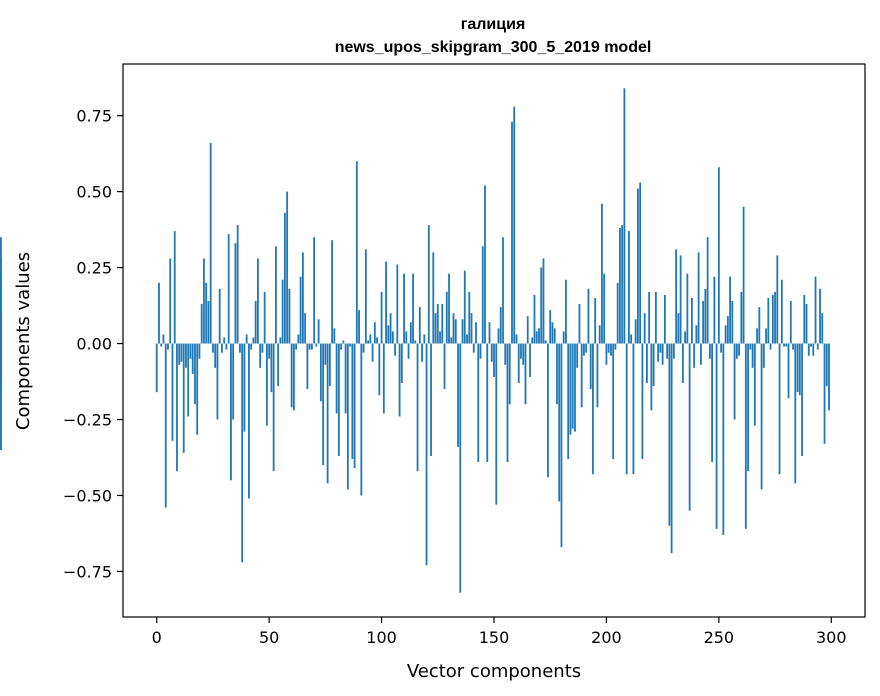 Image resolution: width=880 pixels, height=696 pixels. Describe the element at coordinates (157, 637) in the screenshot. I see `x-tick-label: 0` at that location.